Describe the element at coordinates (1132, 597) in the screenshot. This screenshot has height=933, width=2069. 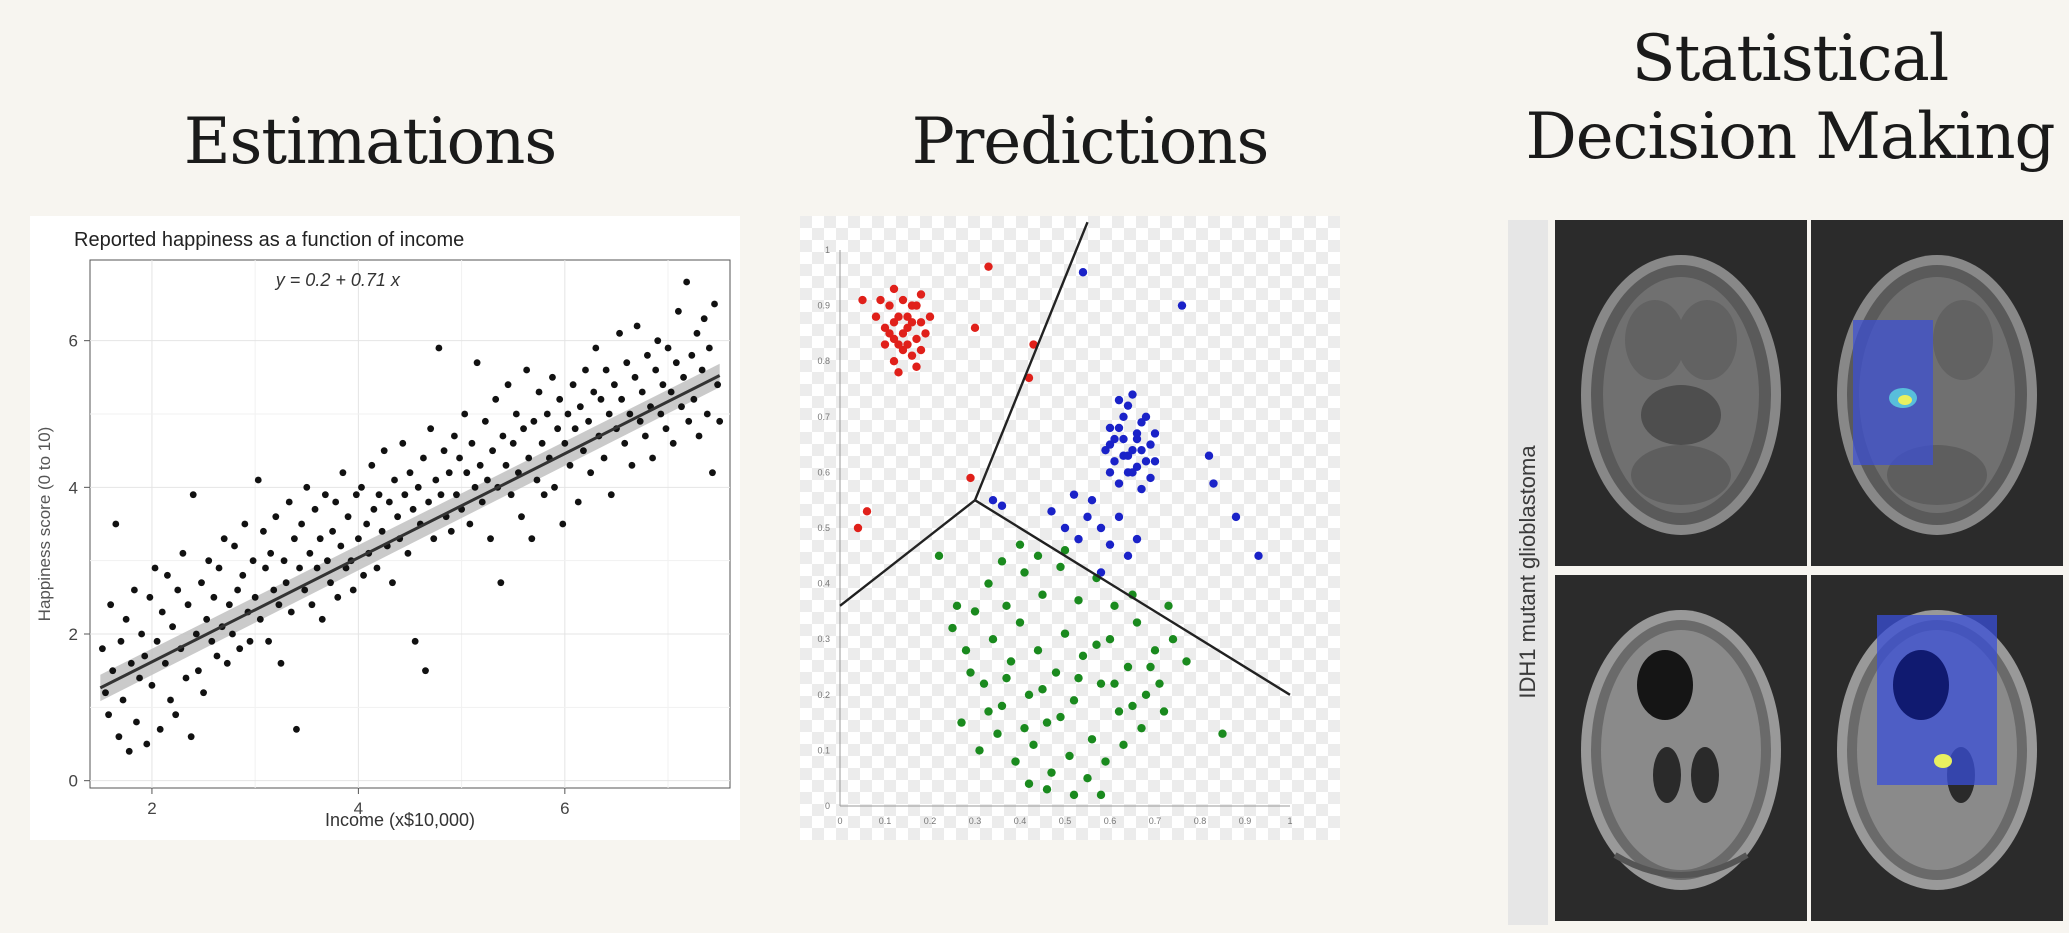
I see `decision-boundary-line` at that location.